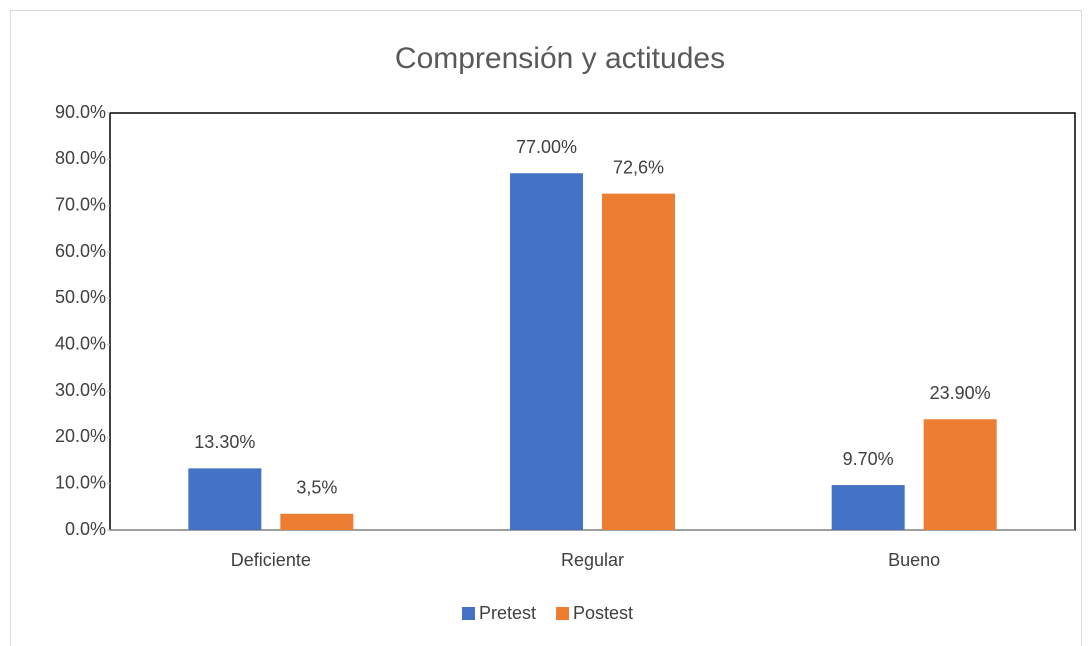  I want to click on y-tick-label: 50.0%, so click(80, 297).